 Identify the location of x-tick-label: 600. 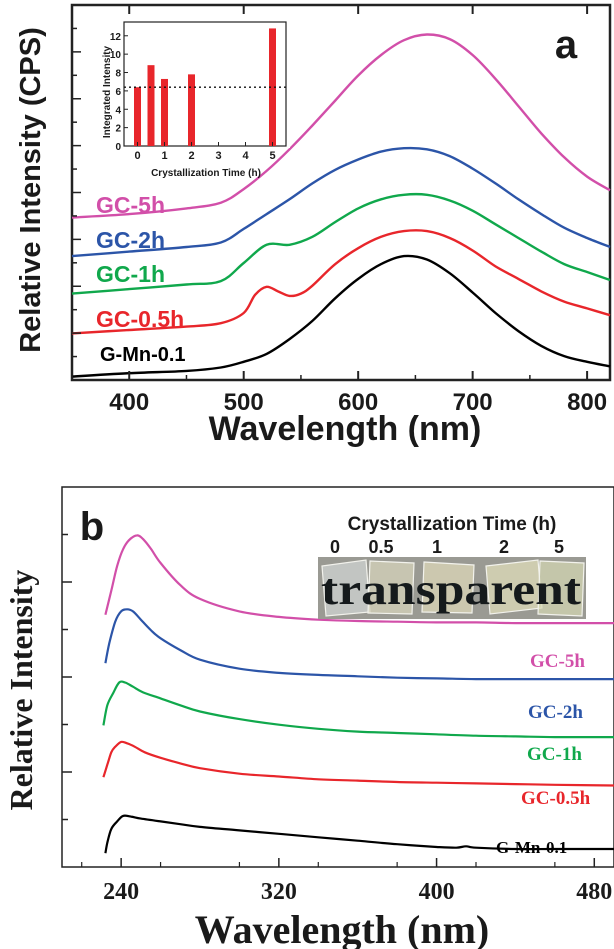
(358, 402).